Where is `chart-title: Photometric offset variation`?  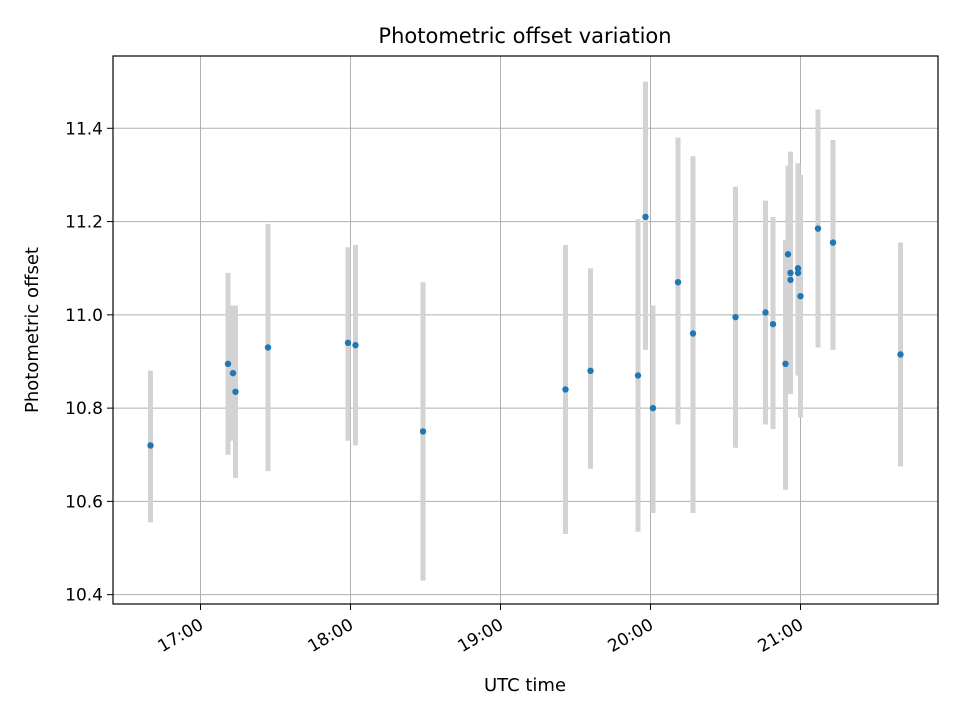
chart-title: Photometric offset variation is located at coordinates (524, 36).